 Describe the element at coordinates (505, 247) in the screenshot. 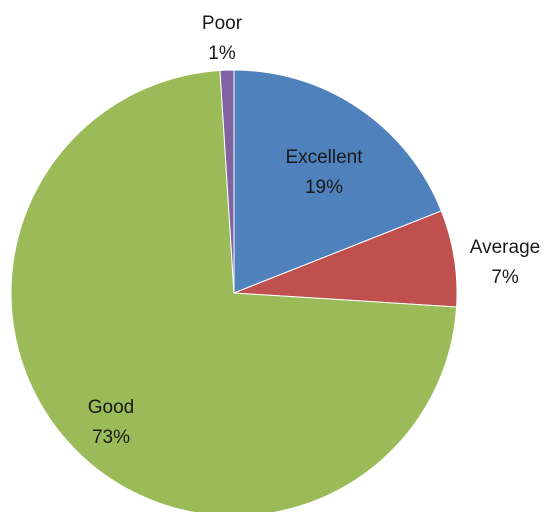

I see `slice-label-average-name: Average` at that location.